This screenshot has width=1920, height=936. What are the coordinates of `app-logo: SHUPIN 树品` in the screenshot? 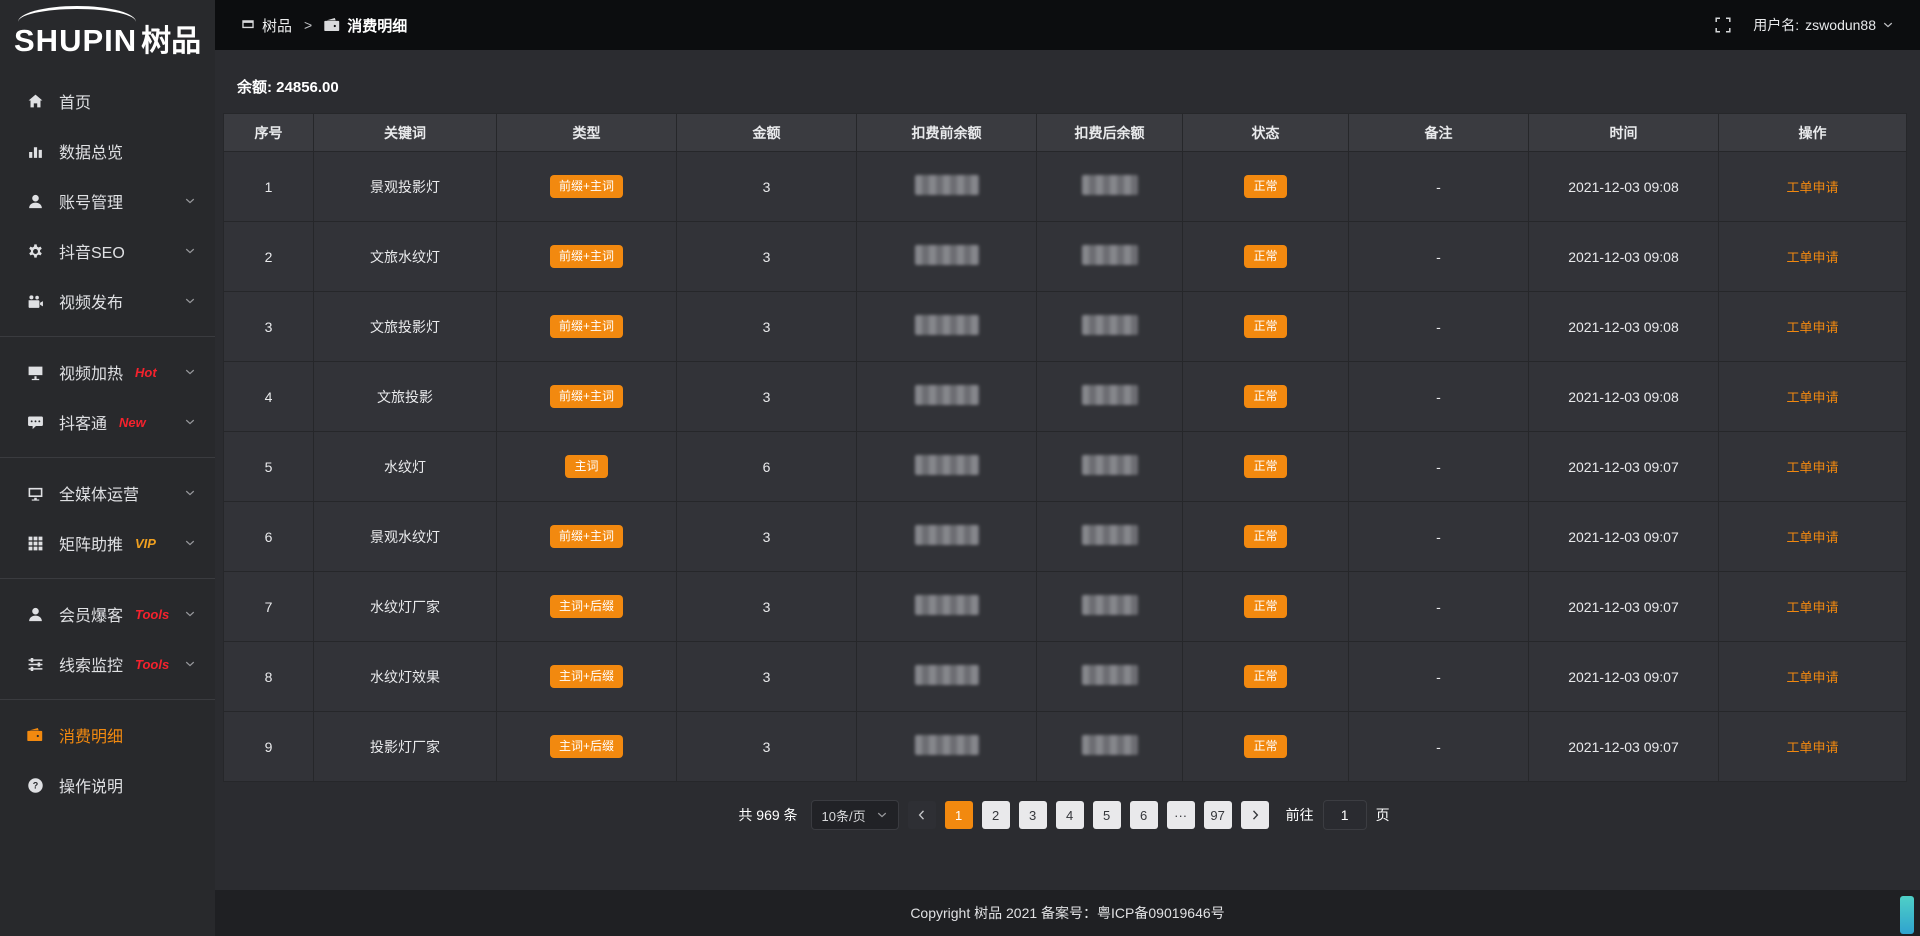 It's located at (107, 31).